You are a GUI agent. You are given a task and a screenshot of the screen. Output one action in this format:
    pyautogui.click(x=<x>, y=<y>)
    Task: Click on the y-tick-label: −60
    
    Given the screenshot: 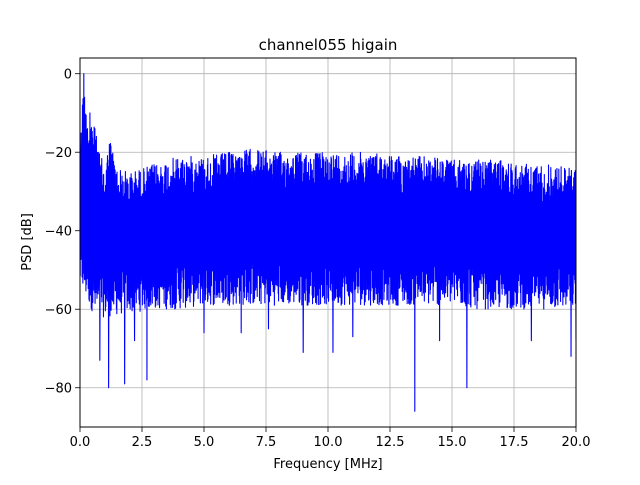 What is the action you would take?
    pyautogui.click(x=58, y=310)
    